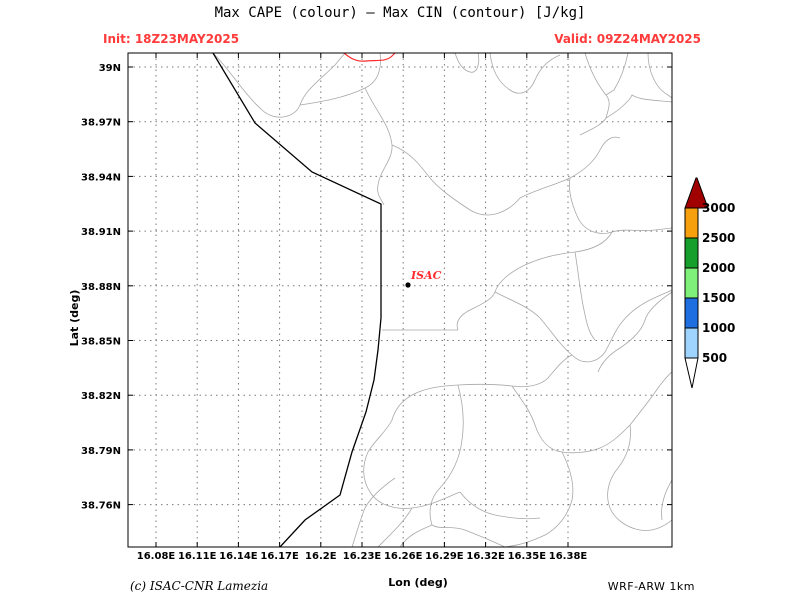  What do you see at coordinates (101, 396) in the screenshot?
I see `lat-tick-label: 38.82N` at bounding box center [101, 396].